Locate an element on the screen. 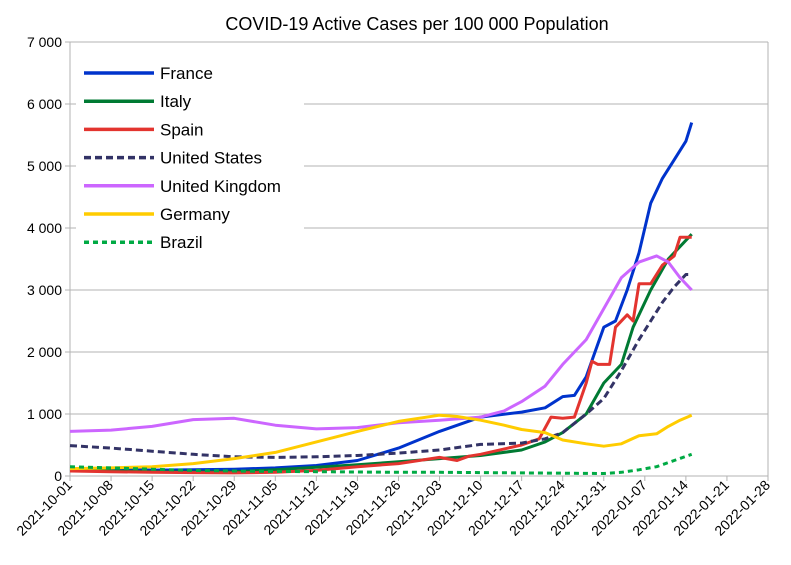 This screenshot has width=791, height=565. legend-label: Germany is located at coordinates (195, 214).